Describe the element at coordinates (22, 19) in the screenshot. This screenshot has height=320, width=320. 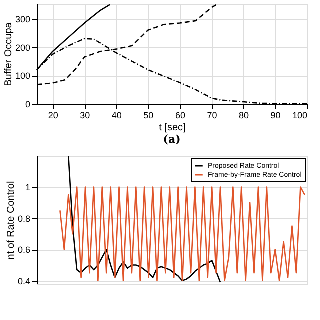
I see `y-tick-label: 300` at that location.